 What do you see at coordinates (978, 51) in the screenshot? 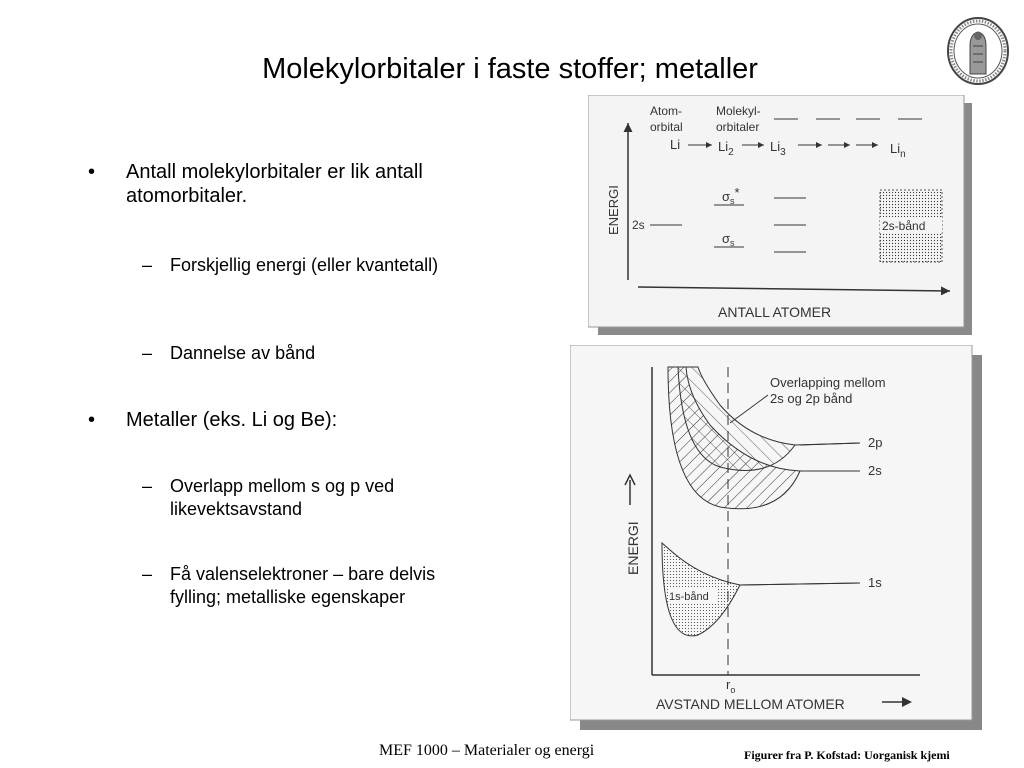
I see `university-seal-logo` at bounding box center [978, 51].